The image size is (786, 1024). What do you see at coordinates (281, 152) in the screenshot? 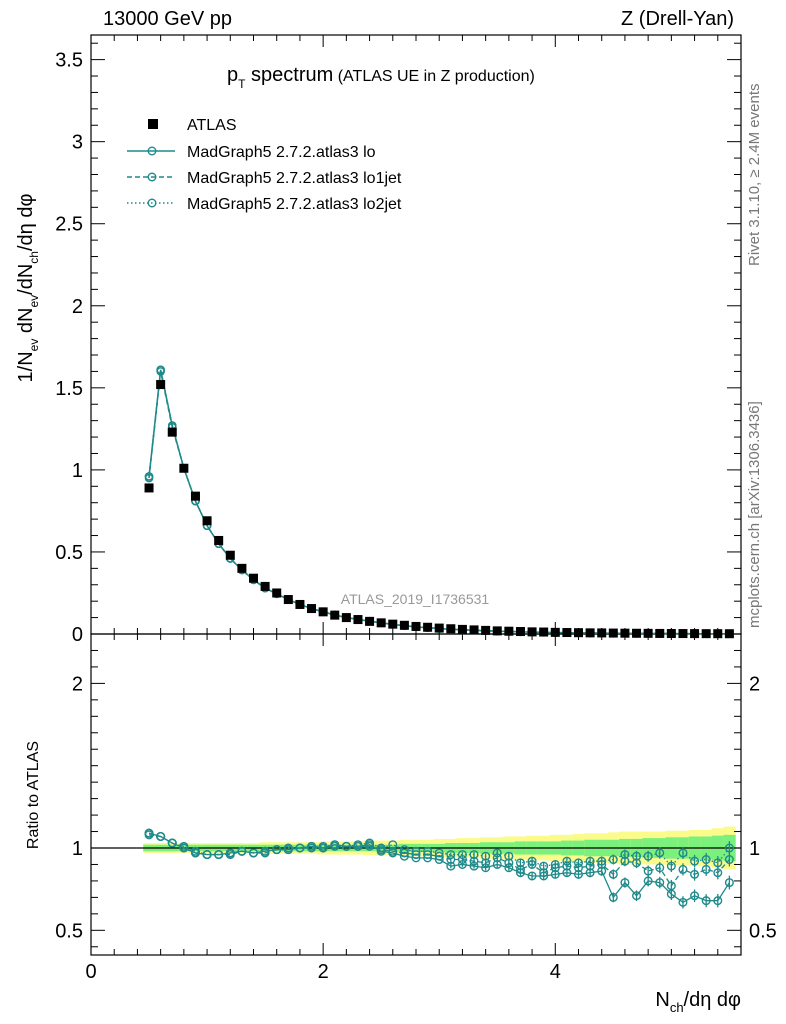
I see `legend-label: MadGraph5 2.7.2.atlas3 lo` at bounding box center [281, 152].